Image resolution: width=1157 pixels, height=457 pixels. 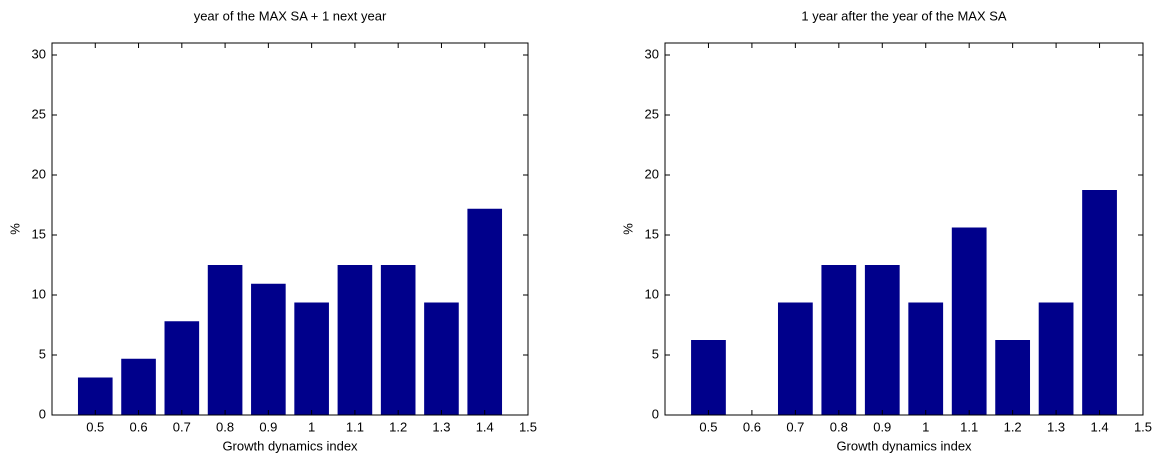 What do you see at coordinates (290, 15) in the screenshot?
I see `chart-title: year of the MAX SA + 1 next year` at bounding box center [290, 15].